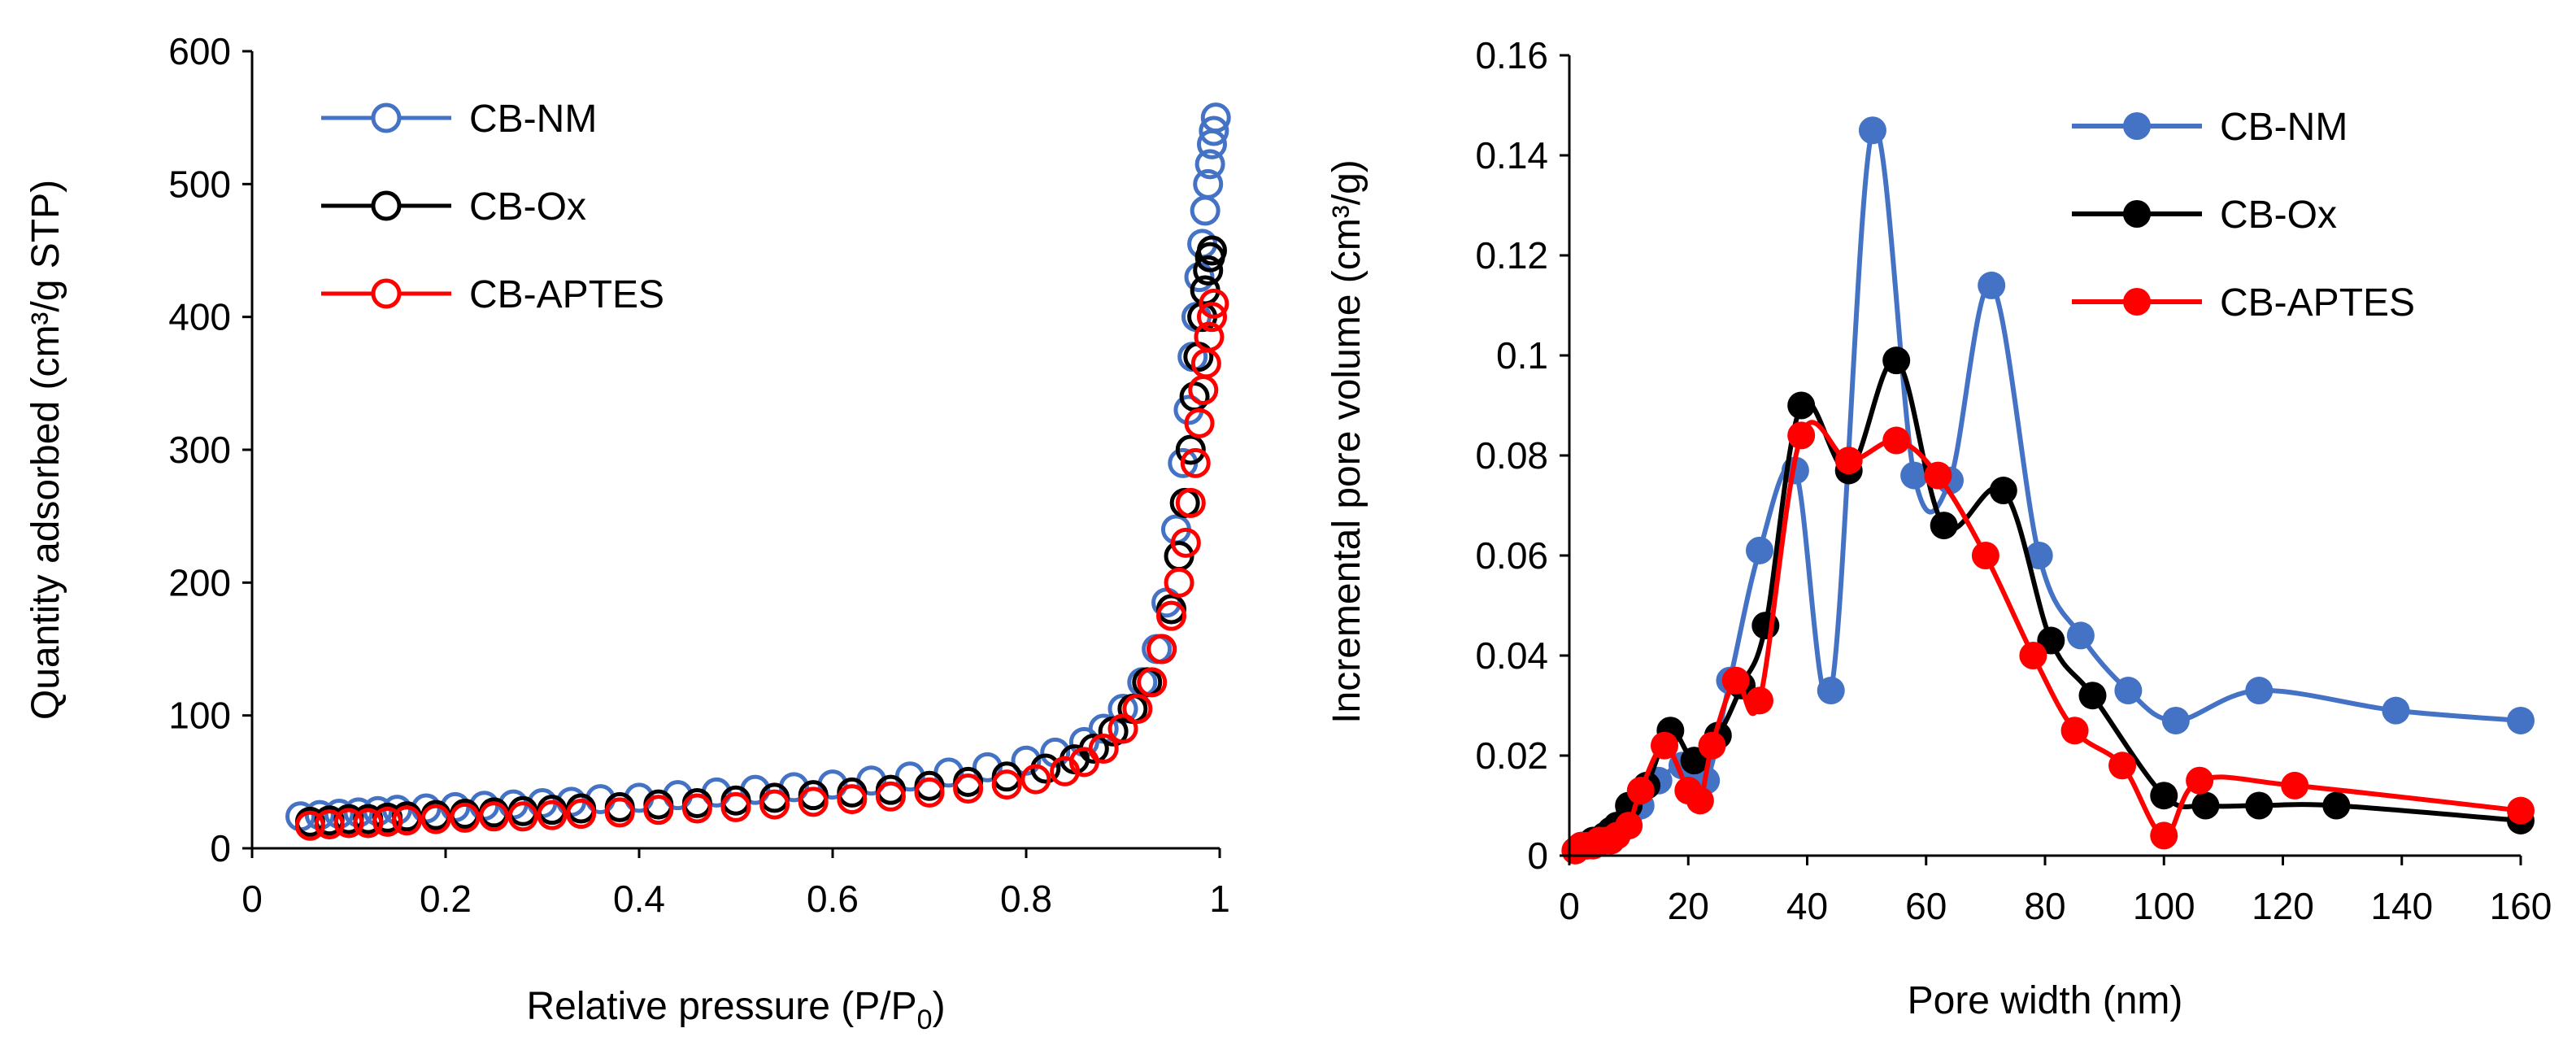  I want to click on isotherm-x-axis-title: Relative pressure (P/P0), so click(735, 1010).